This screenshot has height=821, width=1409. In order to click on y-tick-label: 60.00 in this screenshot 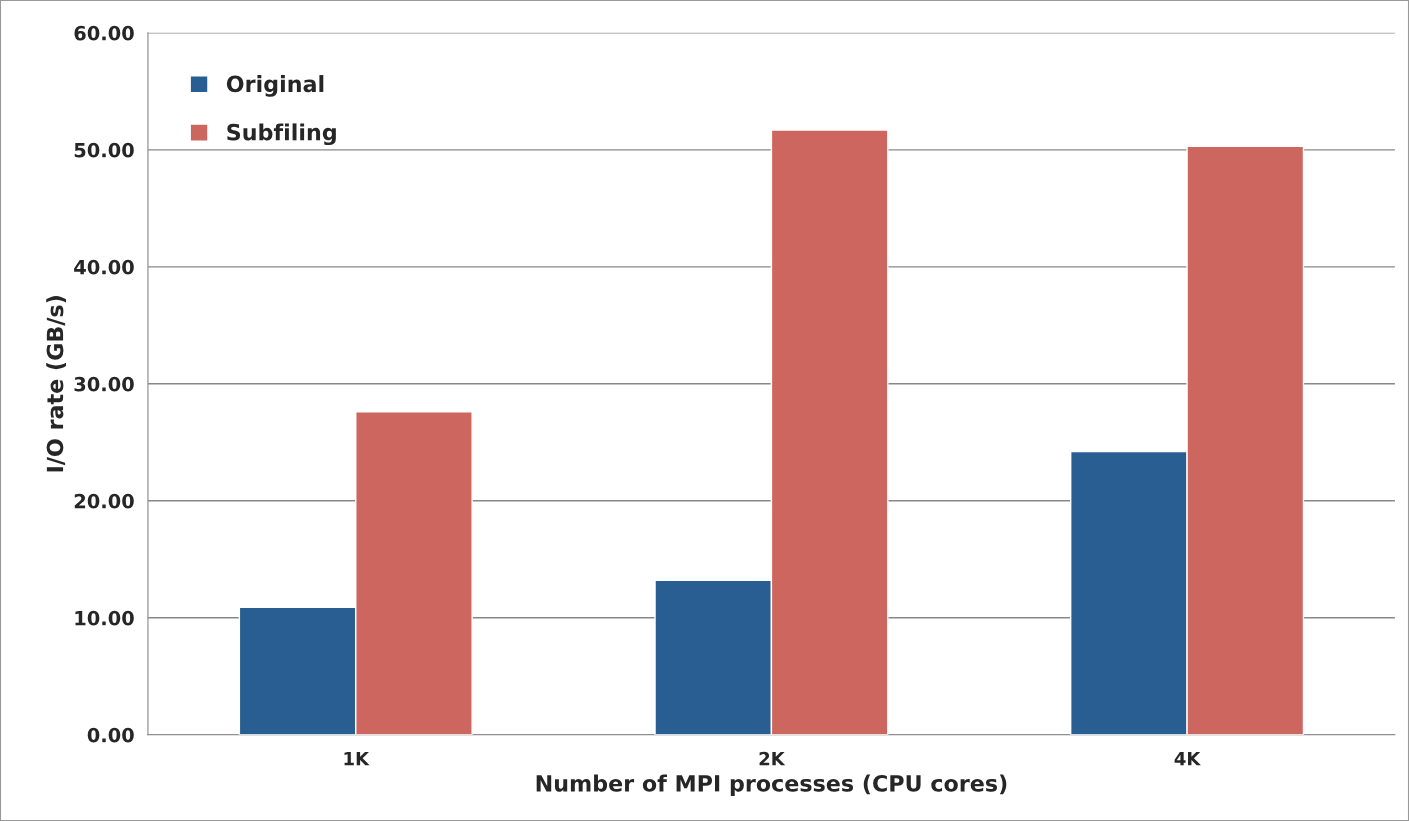, I will do `click(104, 33)`.